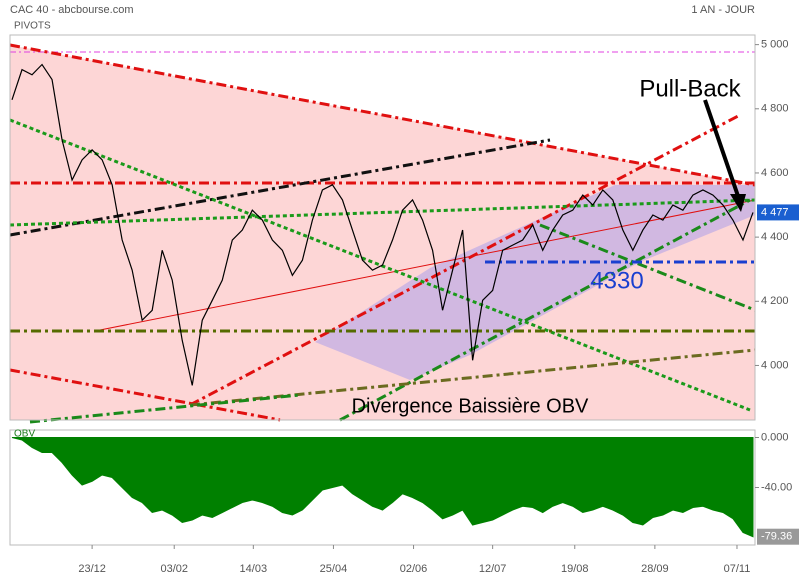 The image size is (800, 580). What do you see at coordinates (775, 365) in the screenshot?
I see `y-tick-label: 4 000` at bounding box center [775, 365].